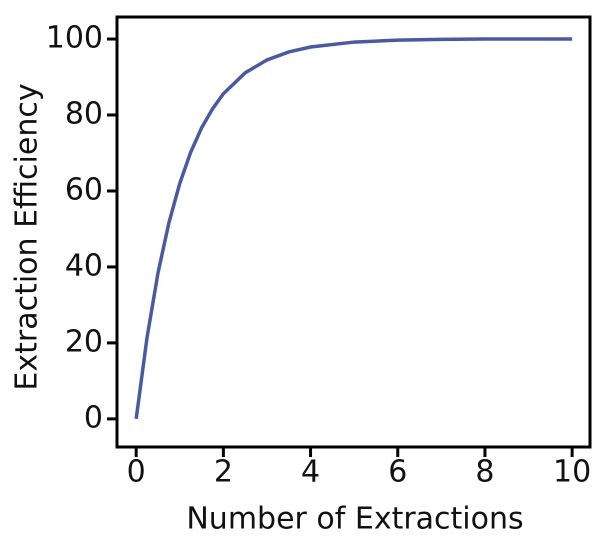 The width and height of the screenshot is (597, 548). What do you see at coordinates (310, 472) in the screenshot?
I see `x-tick-label: 4` at bounding box center [310, 472].